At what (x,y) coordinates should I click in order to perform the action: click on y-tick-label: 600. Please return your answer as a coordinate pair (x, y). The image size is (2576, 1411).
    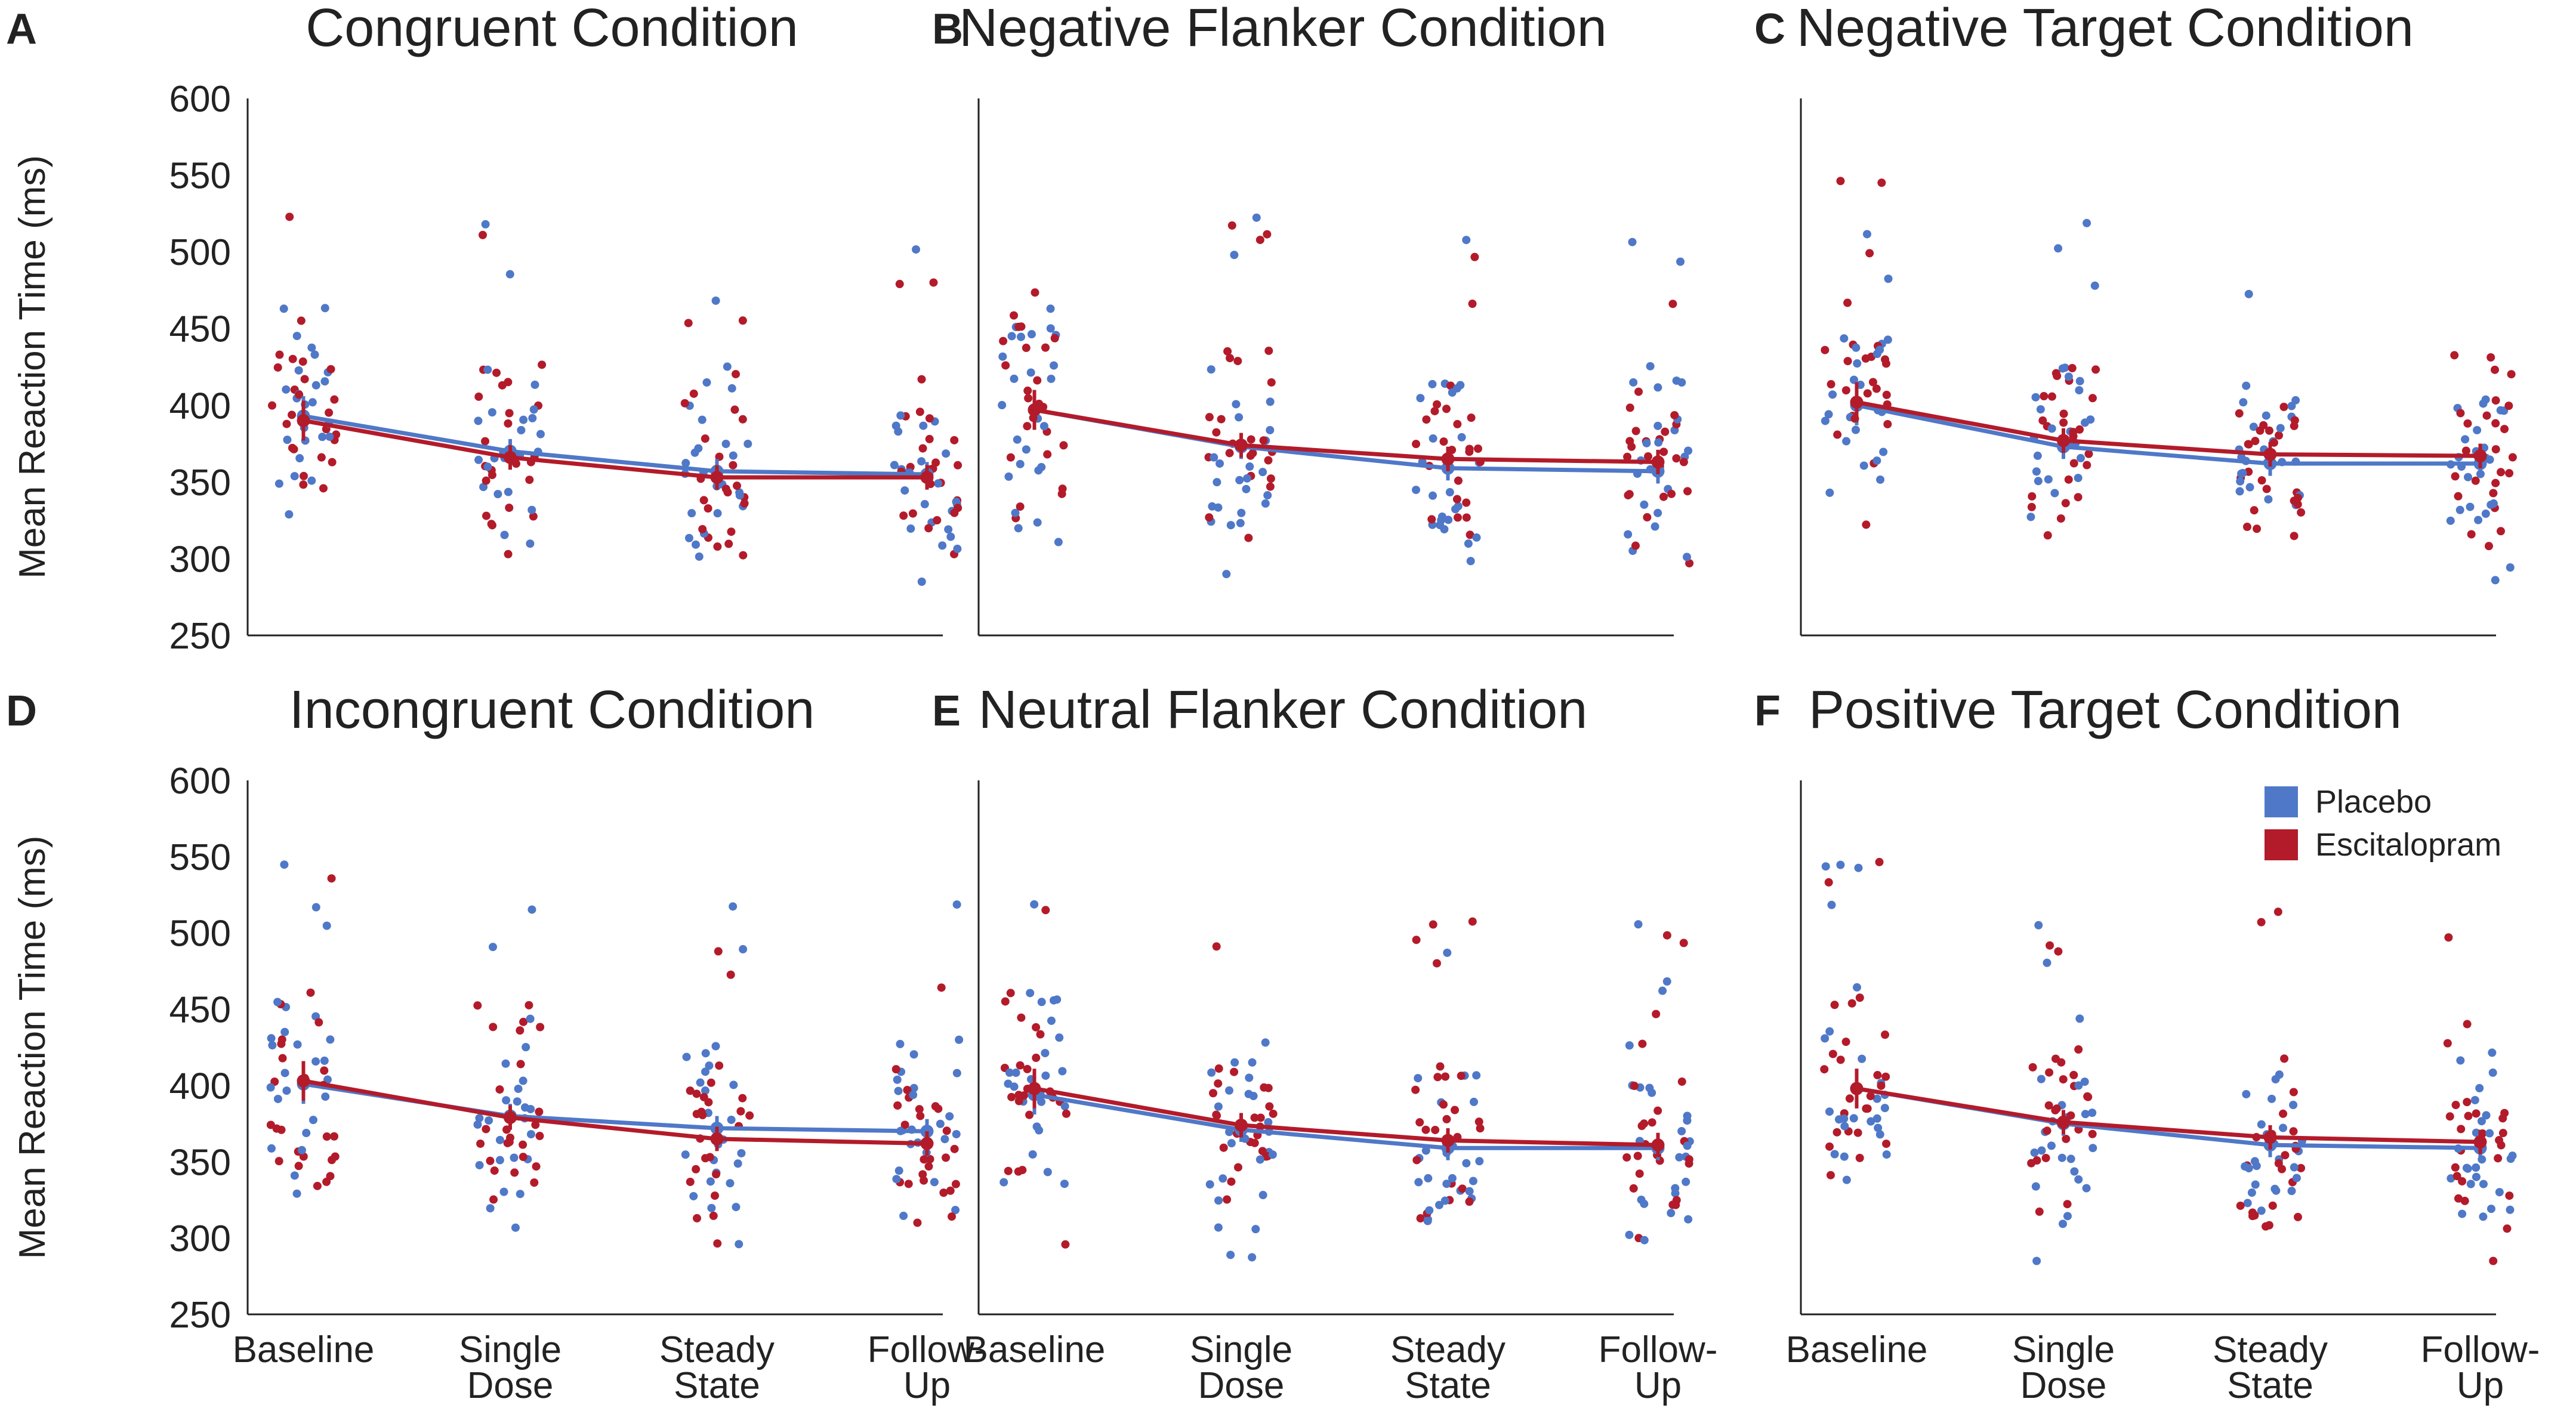
    Looking at the image, I should click on (200, 100).